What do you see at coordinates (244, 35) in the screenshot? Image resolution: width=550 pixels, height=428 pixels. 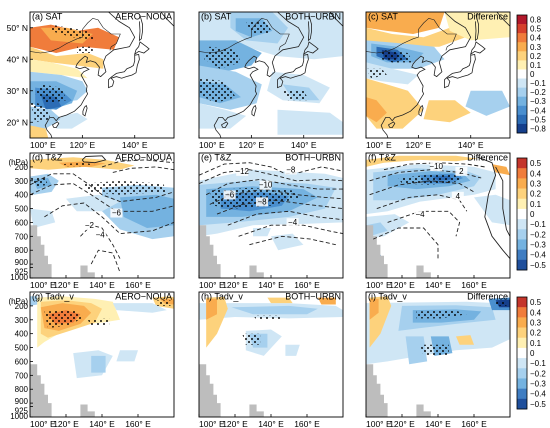 I see `border-line` at bounding box center [244, 35].